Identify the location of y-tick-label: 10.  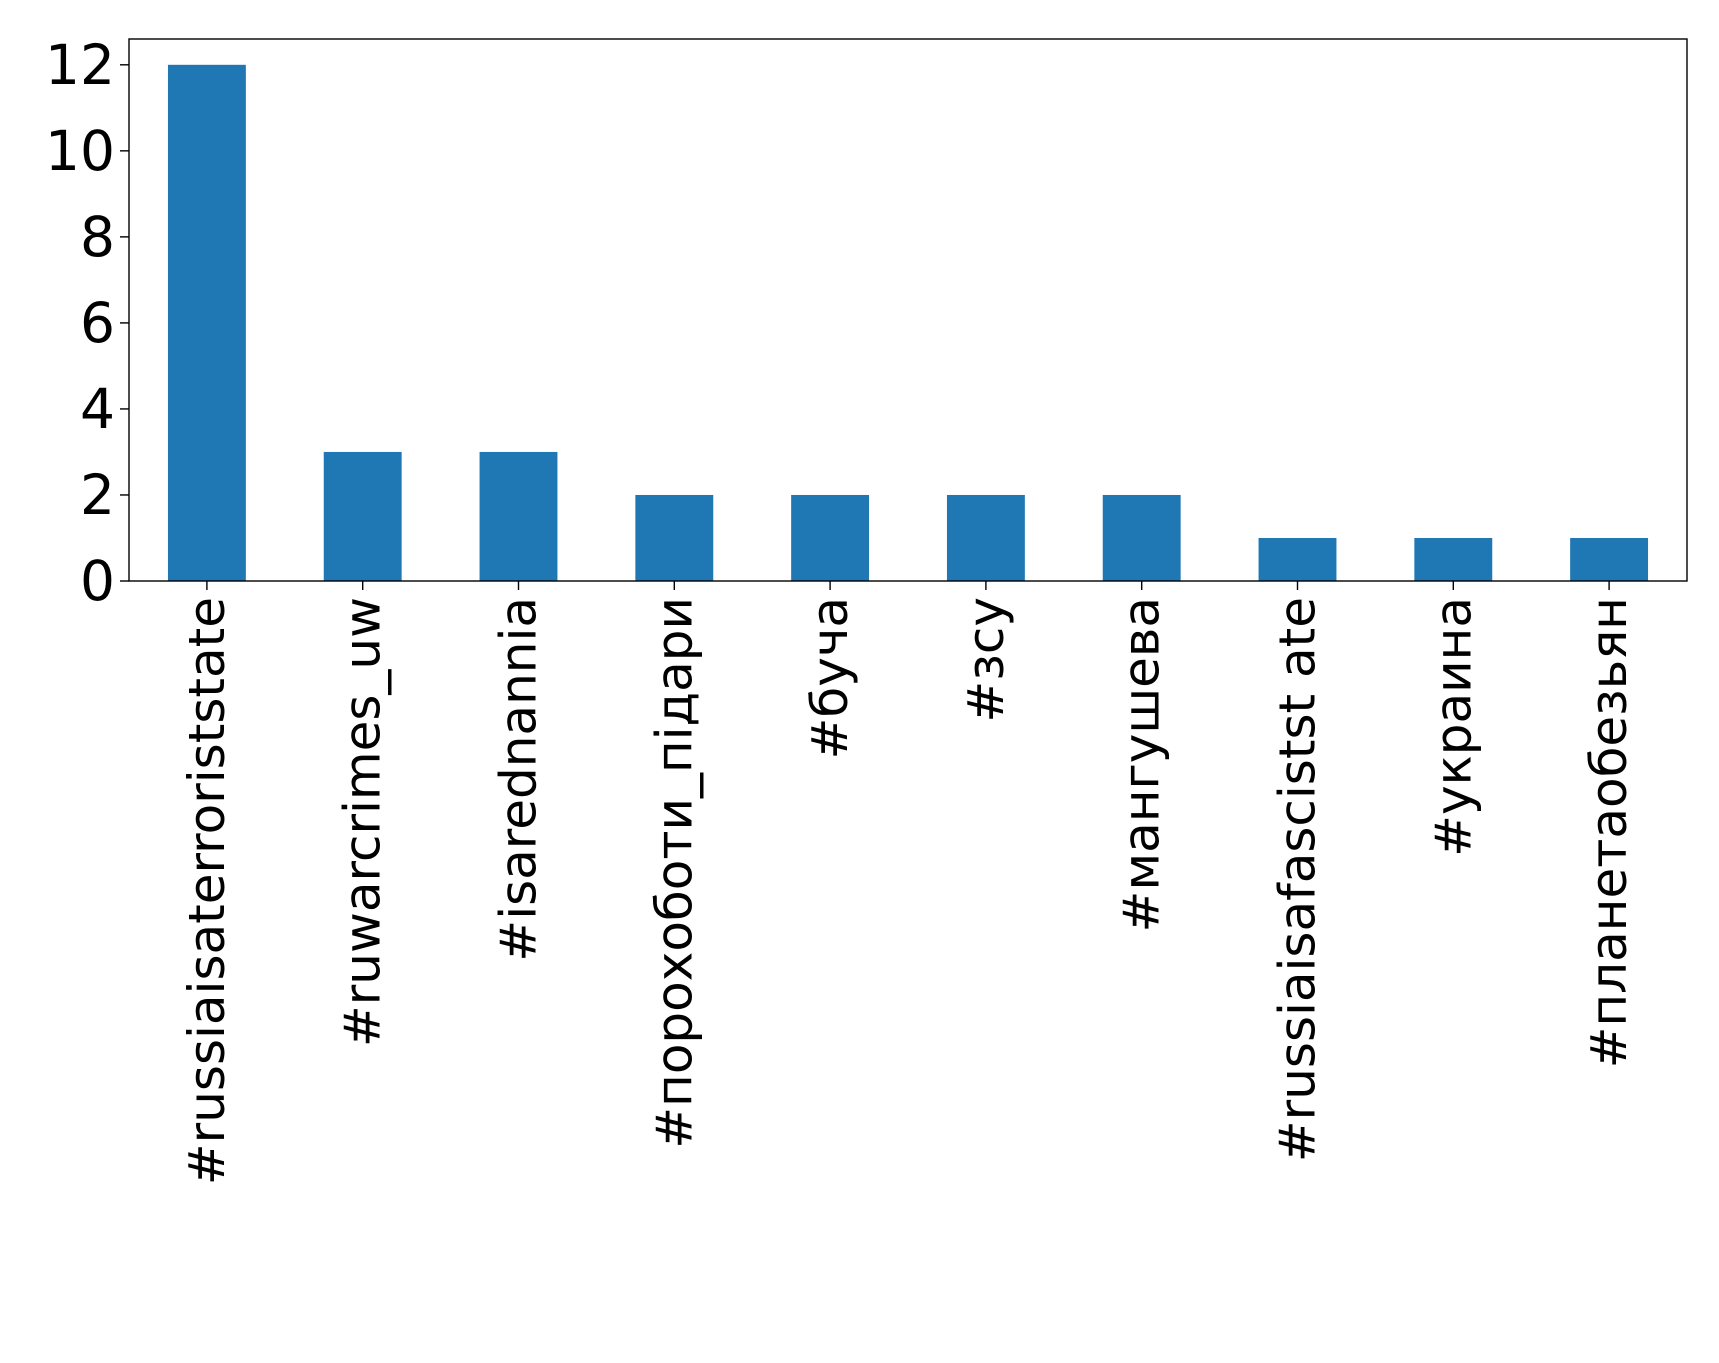
(80, 151).